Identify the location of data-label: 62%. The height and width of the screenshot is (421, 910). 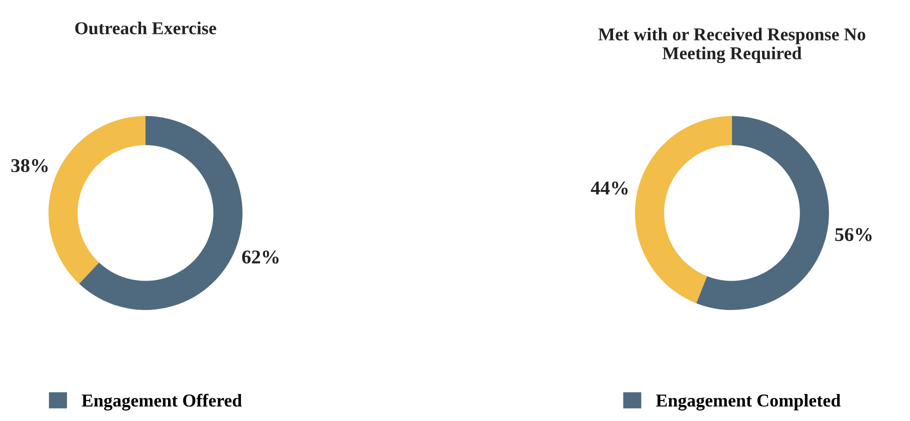
(260, 257).